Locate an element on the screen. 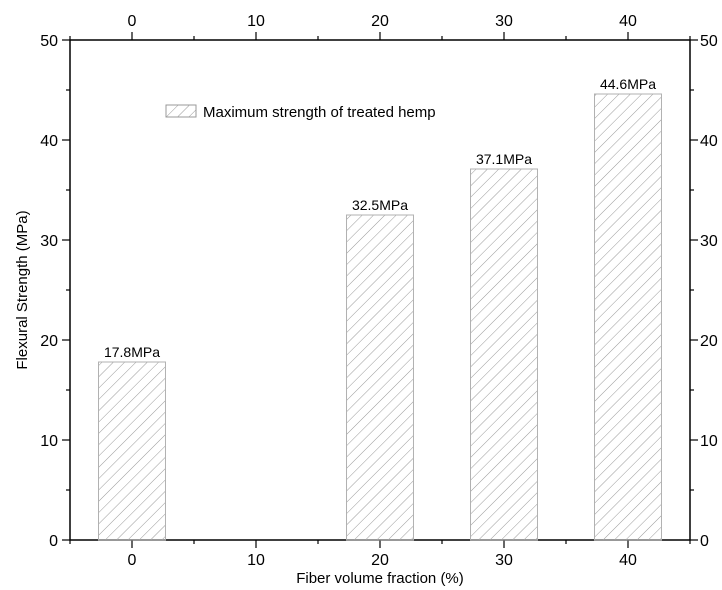 The height and width of the screenshot is (590, 722). x-top-tick-label: 30 is located at coordinates (504, 21).